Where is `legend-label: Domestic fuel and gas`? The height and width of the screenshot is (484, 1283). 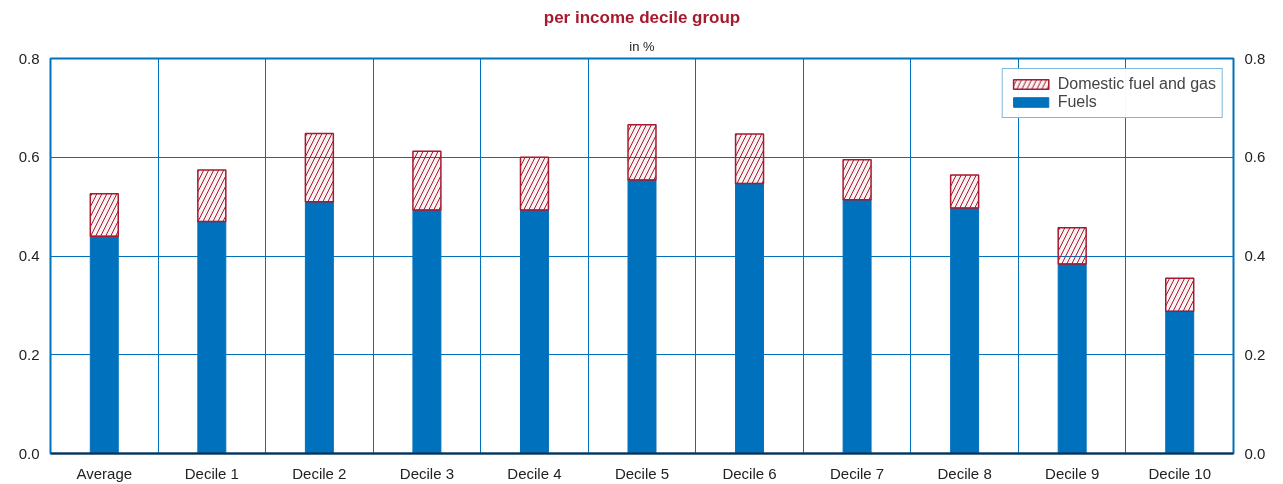
legend-label: Domestic fuel and gas is located at coordinates (1136, 84).